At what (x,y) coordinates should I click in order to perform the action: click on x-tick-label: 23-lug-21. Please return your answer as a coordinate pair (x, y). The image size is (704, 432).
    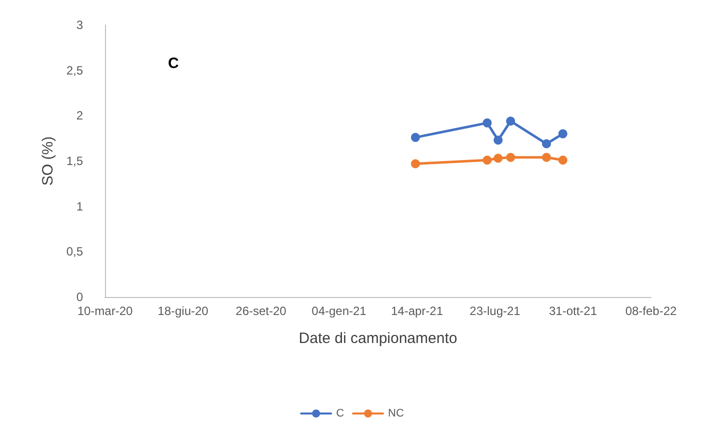
    Looking at the image, I should click on (495, 311).